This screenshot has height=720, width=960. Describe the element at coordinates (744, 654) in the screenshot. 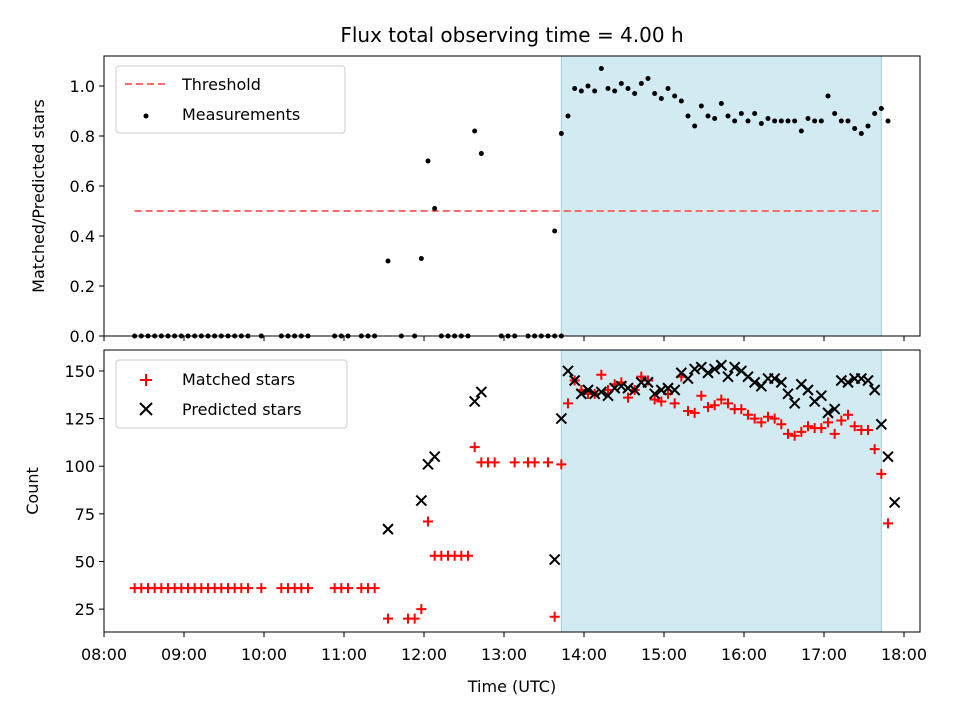

I see `x-tick-label: 16:00` at that location.